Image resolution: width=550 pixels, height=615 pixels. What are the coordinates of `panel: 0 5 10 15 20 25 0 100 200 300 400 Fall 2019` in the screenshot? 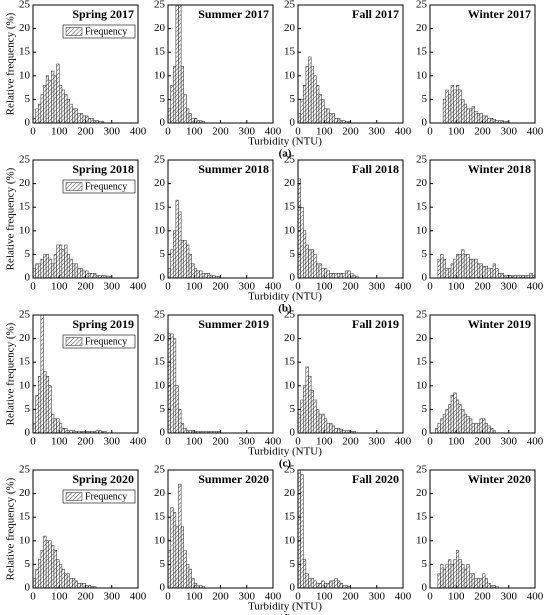 It's located at (348, 378).